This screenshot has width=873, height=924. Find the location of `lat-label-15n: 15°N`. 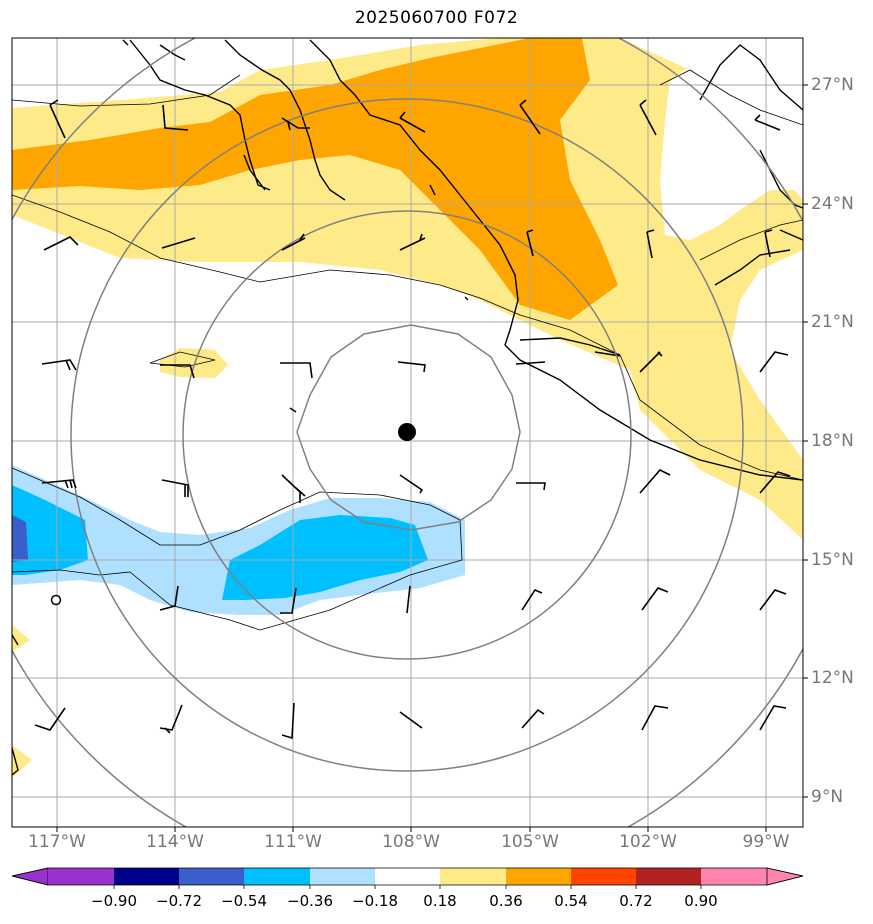

lat-label-15n: 15°N is located at coordinates (832, 560).